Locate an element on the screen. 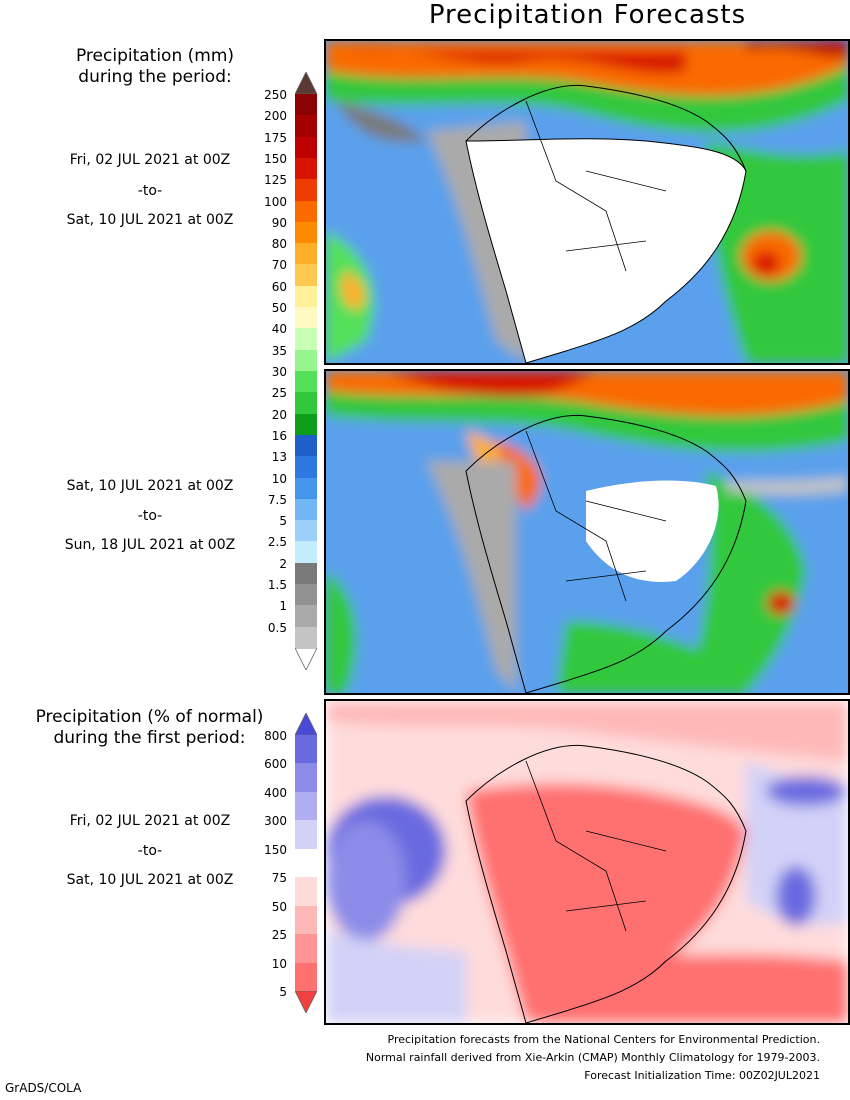 Image resolution: width=850 pixels, height=1100 pixels. mm-legend-title: Precipitation (mm) during the period: is located at coordinates (155, 67).